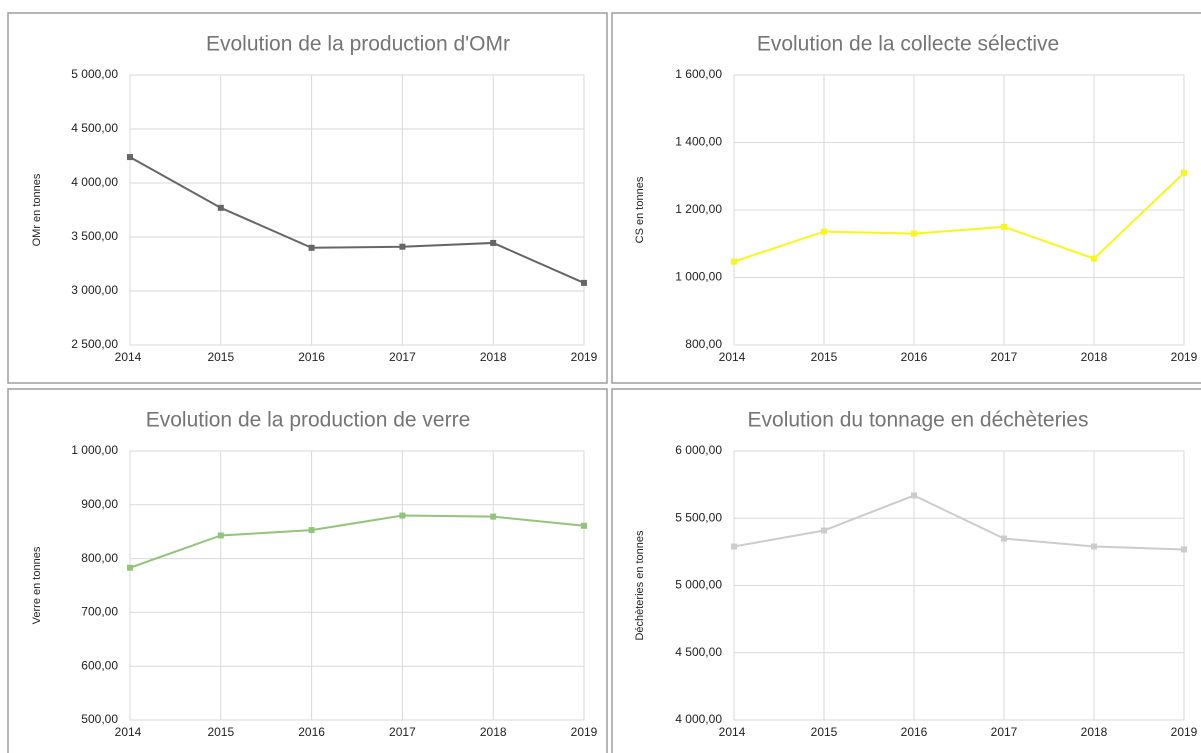  I want to click on y-tick-label: 2 500,00, so click(94, 344).